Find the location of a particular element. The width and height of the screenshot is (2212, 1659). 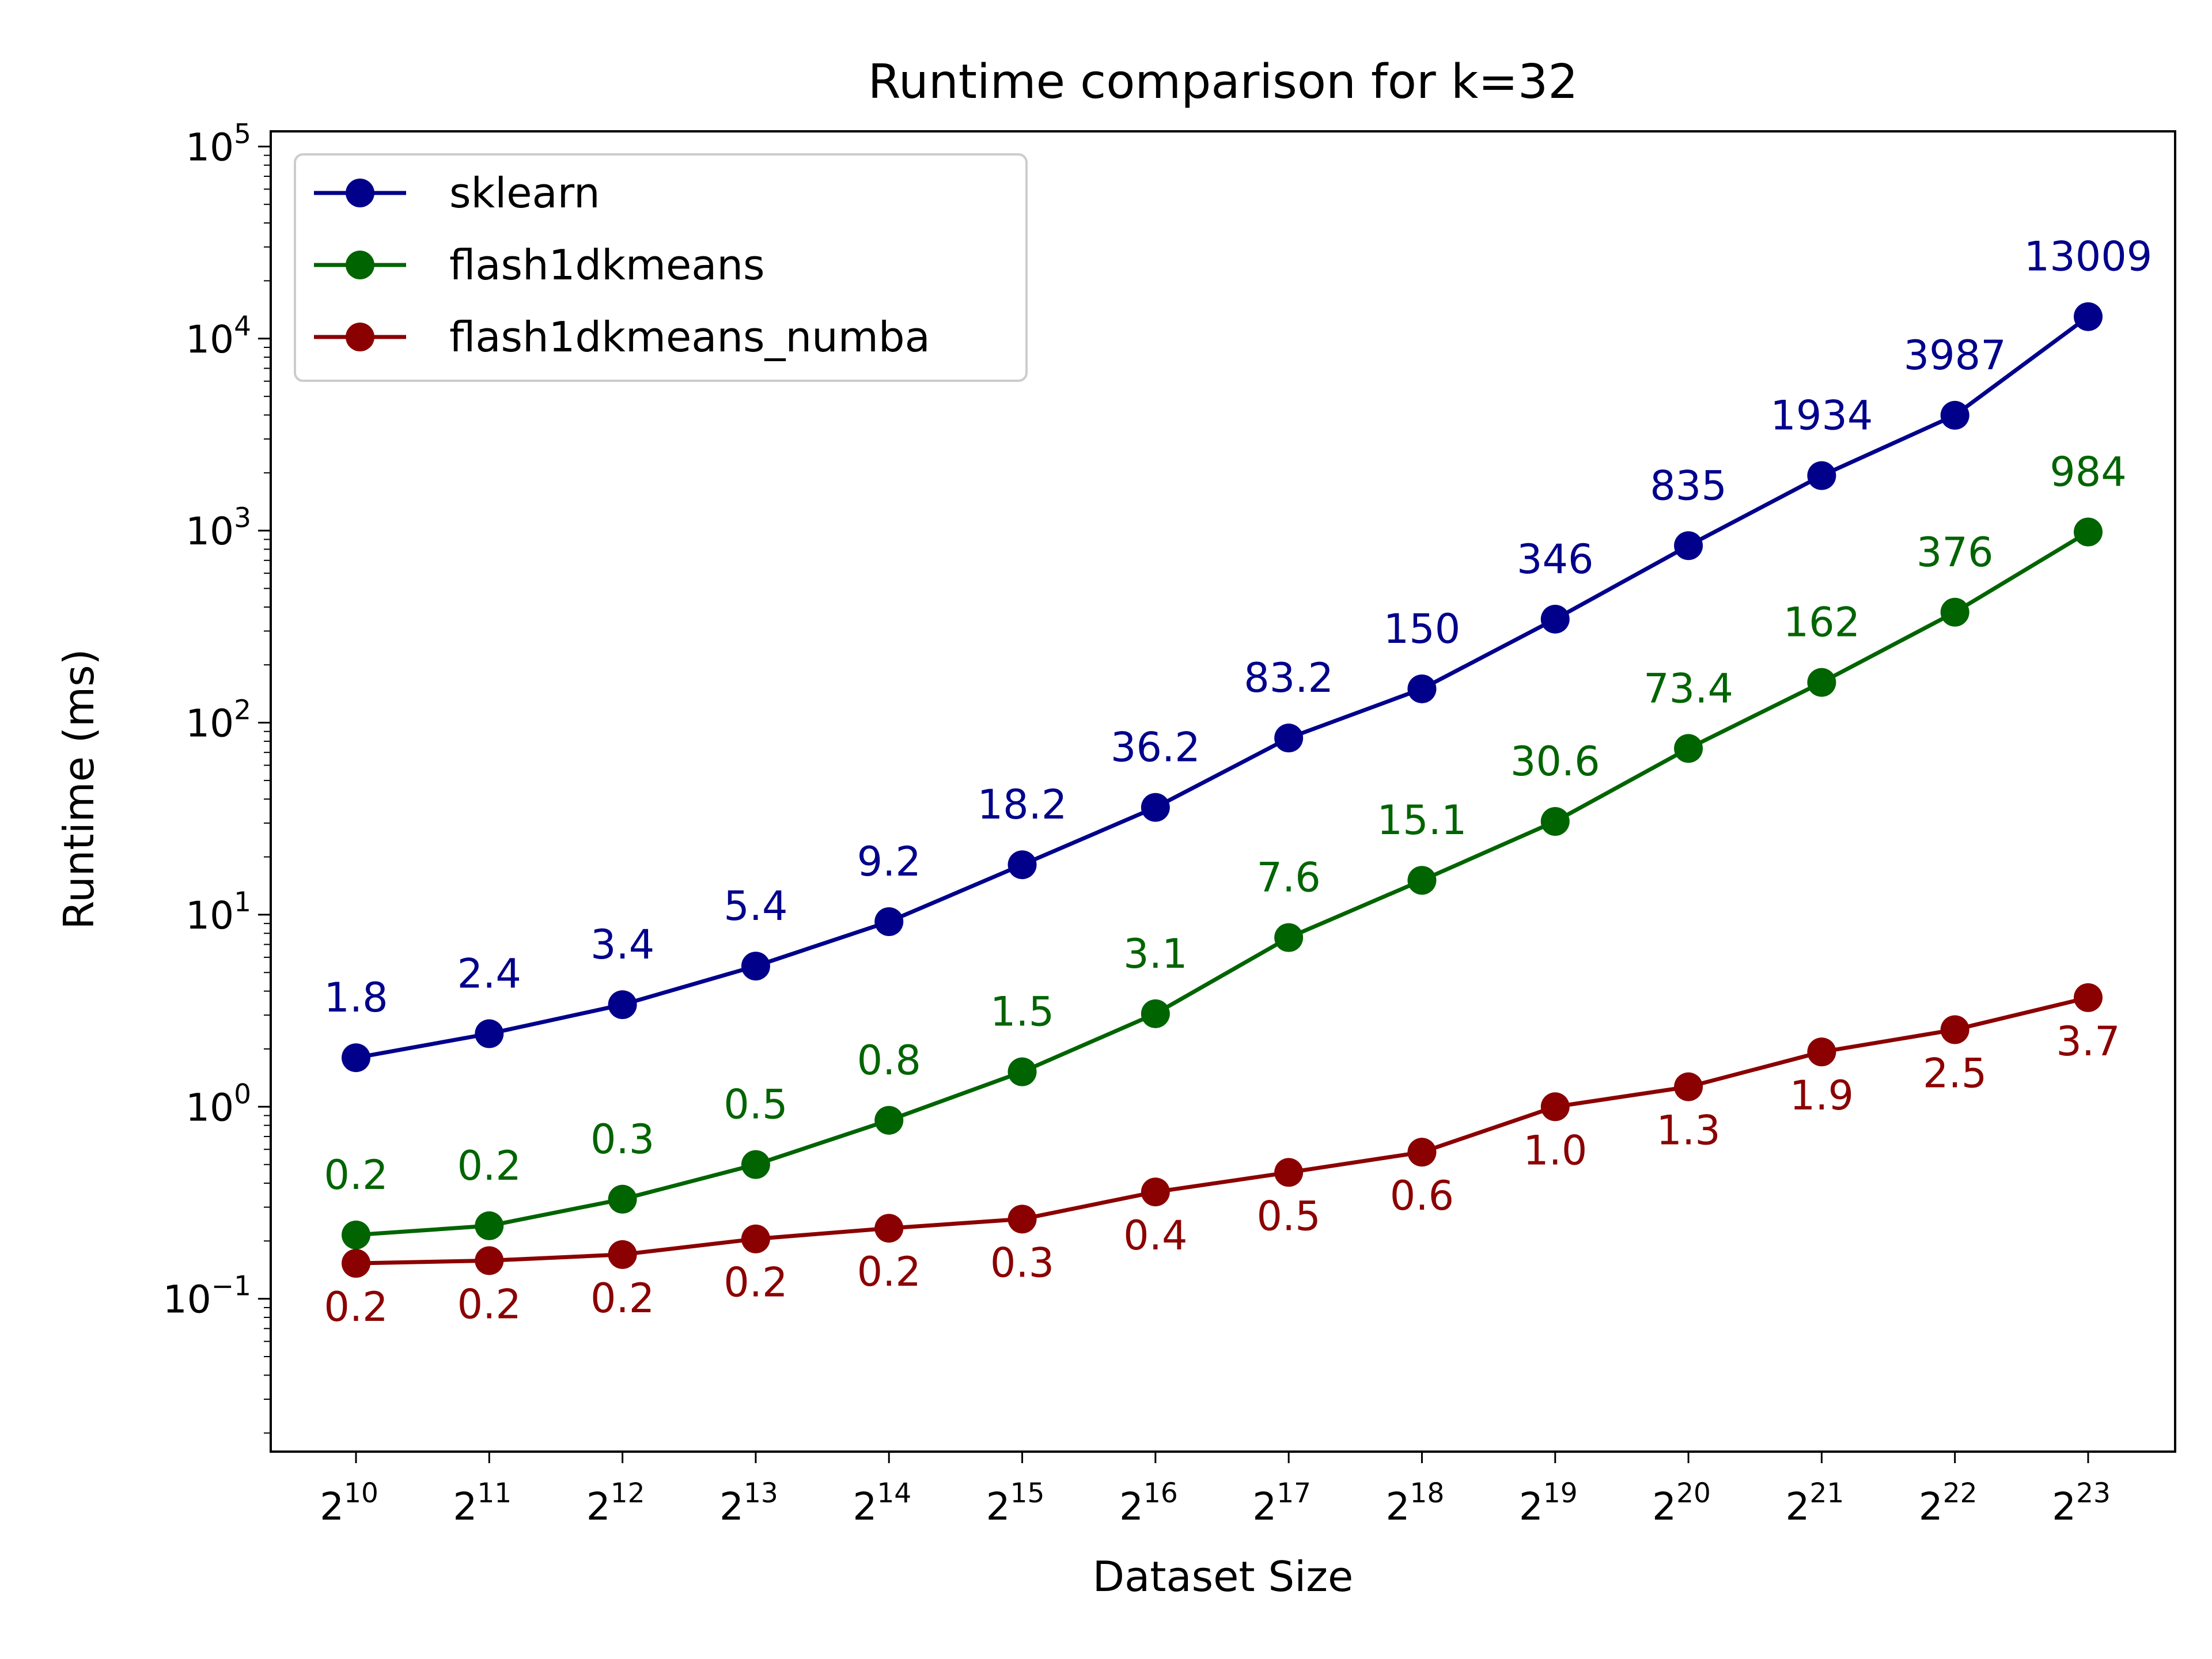

x-tick-label: 212 is located at coordinates (615, 1503).